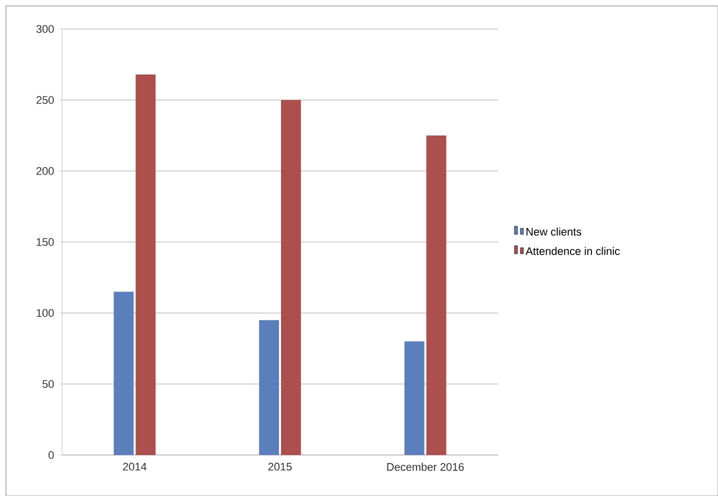 This screenshot has height=496, width=718. Describe the element at coordinates (554, 232) in the screenshot. I see `legend-label: New clients` at that location.